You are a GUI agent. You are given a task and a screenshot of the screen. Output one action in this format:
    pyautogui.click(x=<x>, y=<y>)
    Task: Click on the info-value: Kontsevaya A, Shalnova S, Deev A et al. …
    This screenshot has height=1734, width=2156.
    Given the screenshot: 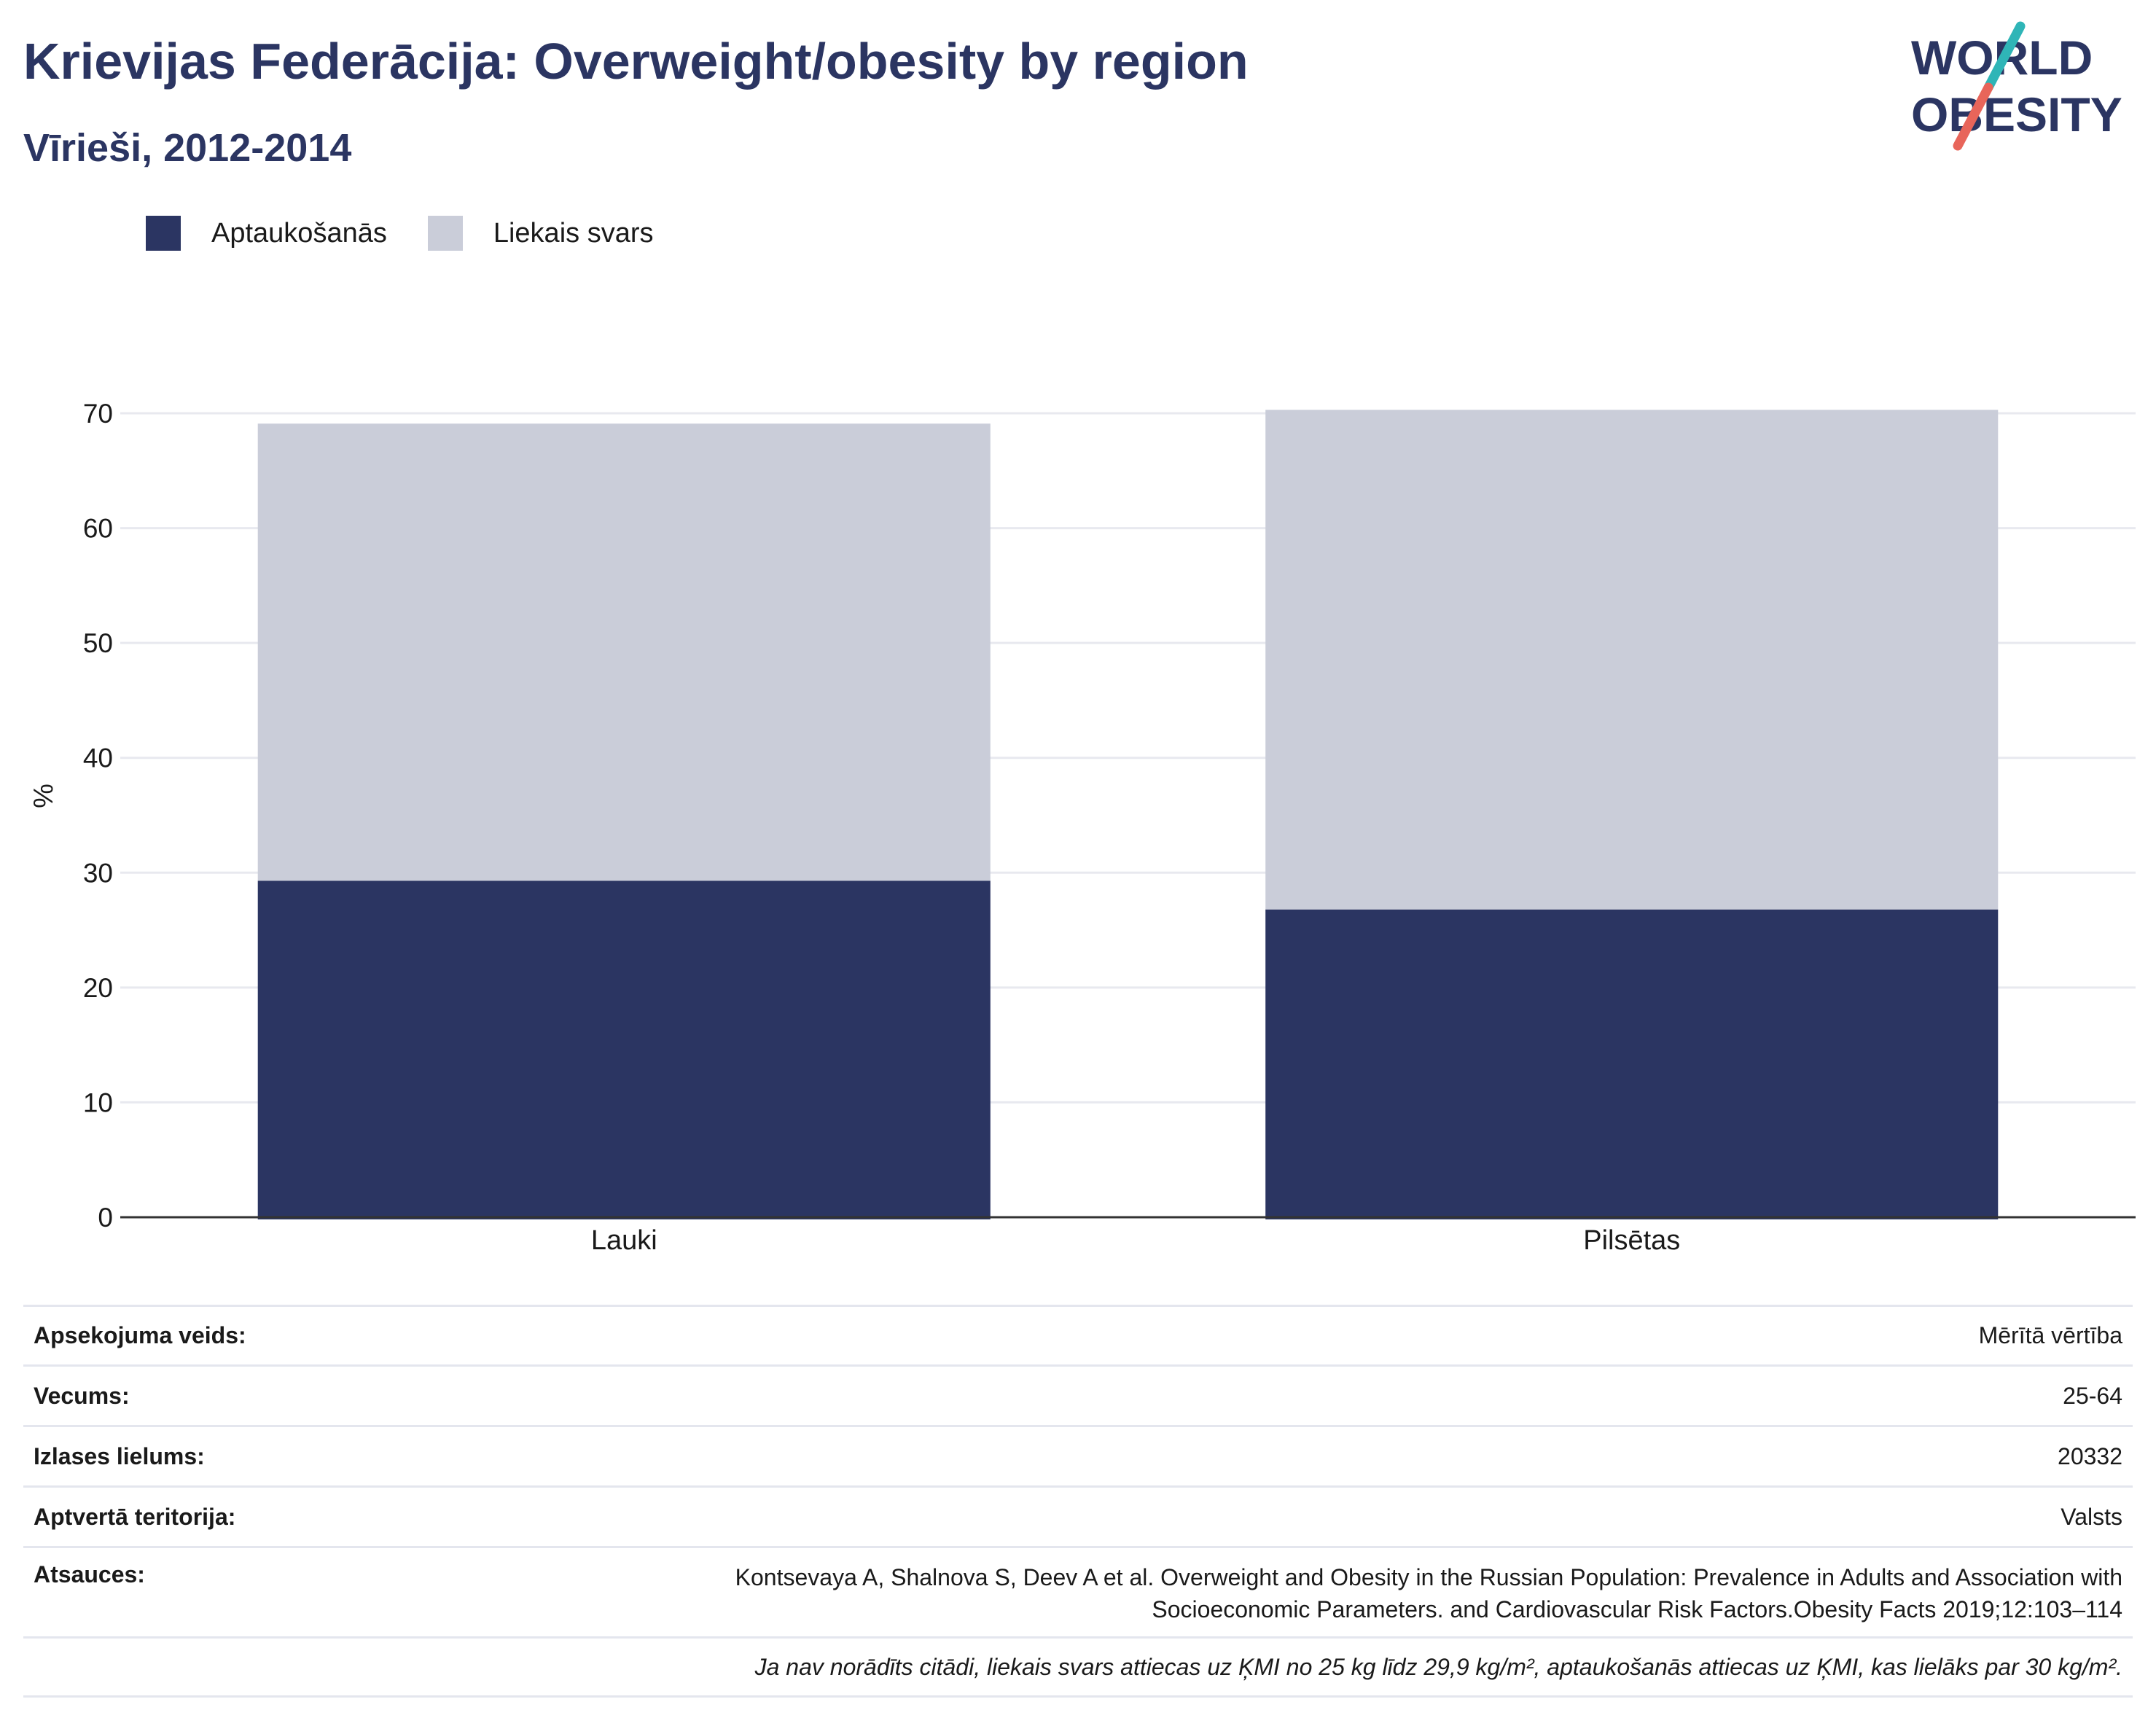 What is the action you would take?
    pyautogui.click(x=1429, y=1593)
    